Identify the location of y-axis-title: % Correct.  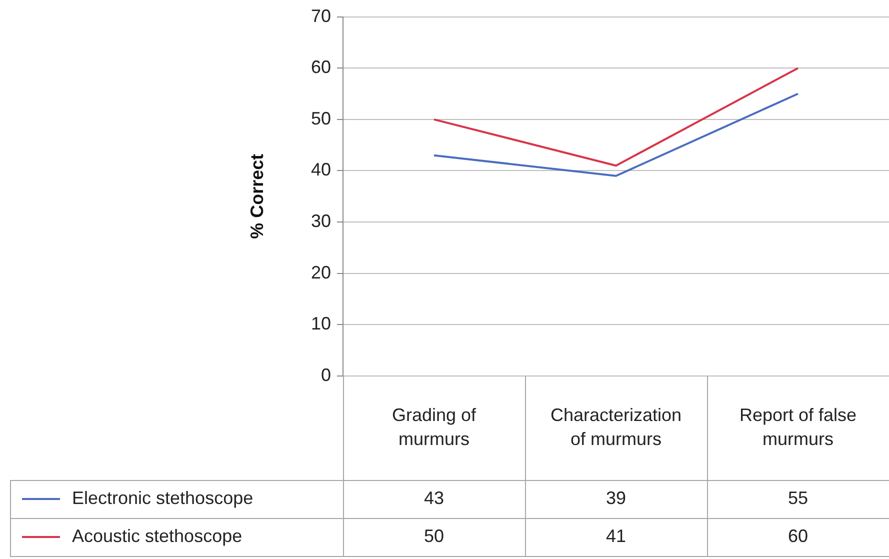
(256, 196).